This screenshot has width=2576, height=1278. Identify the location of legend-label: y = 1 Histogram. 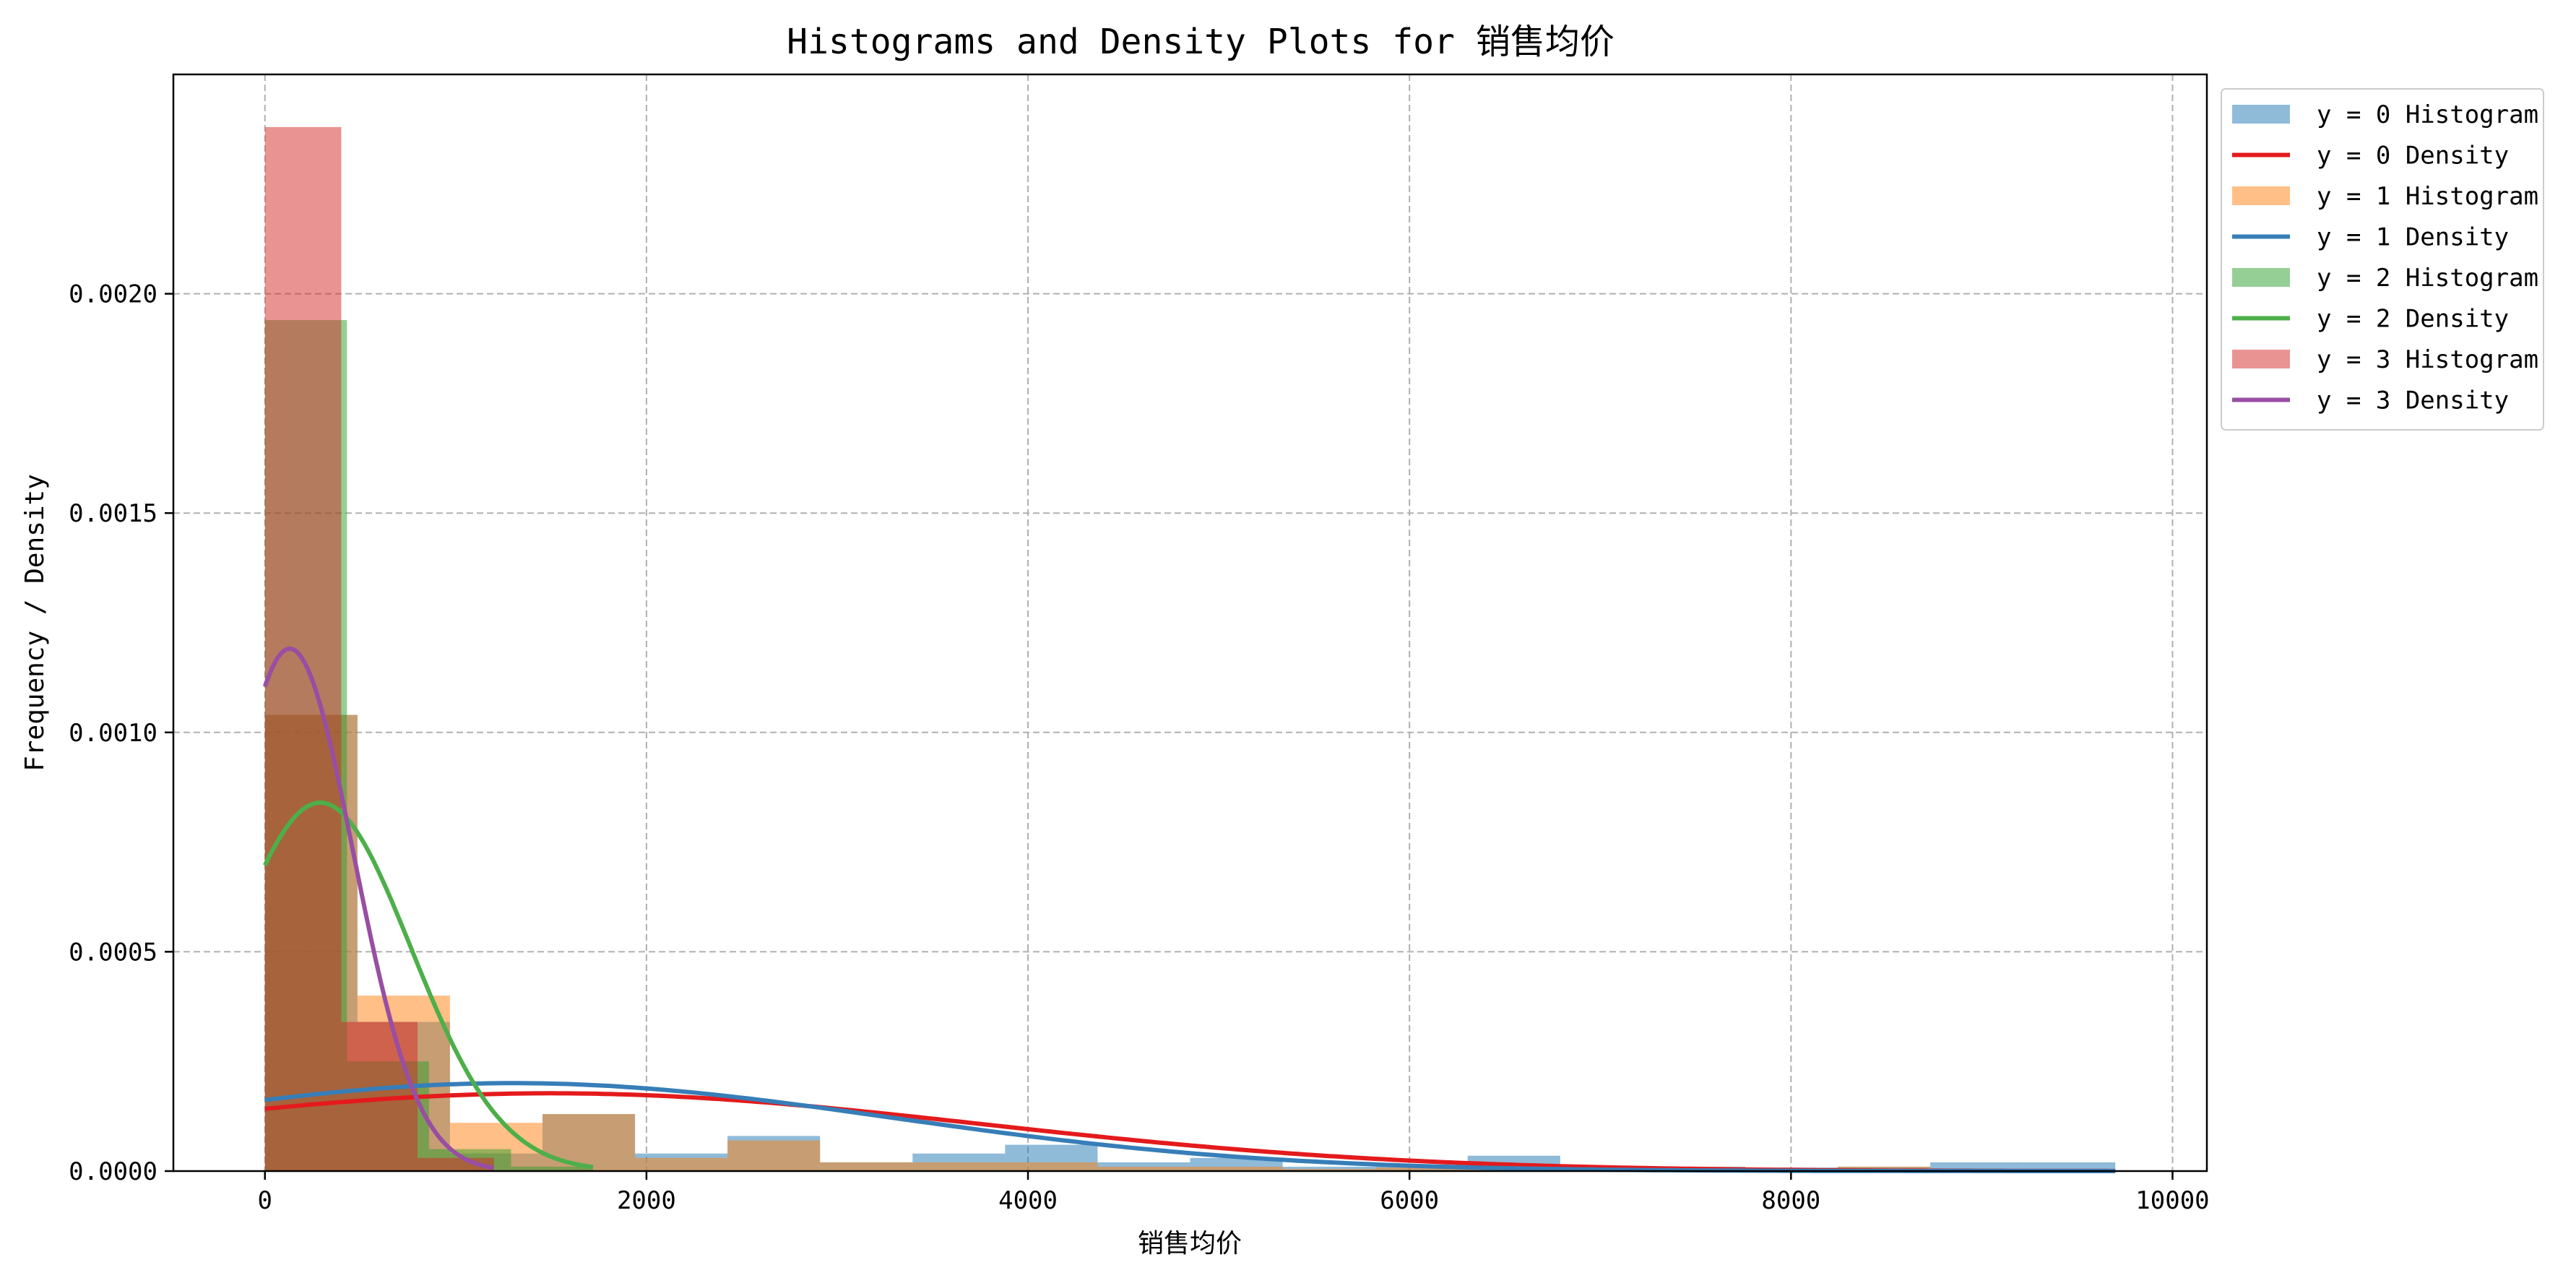
(2427, 197).